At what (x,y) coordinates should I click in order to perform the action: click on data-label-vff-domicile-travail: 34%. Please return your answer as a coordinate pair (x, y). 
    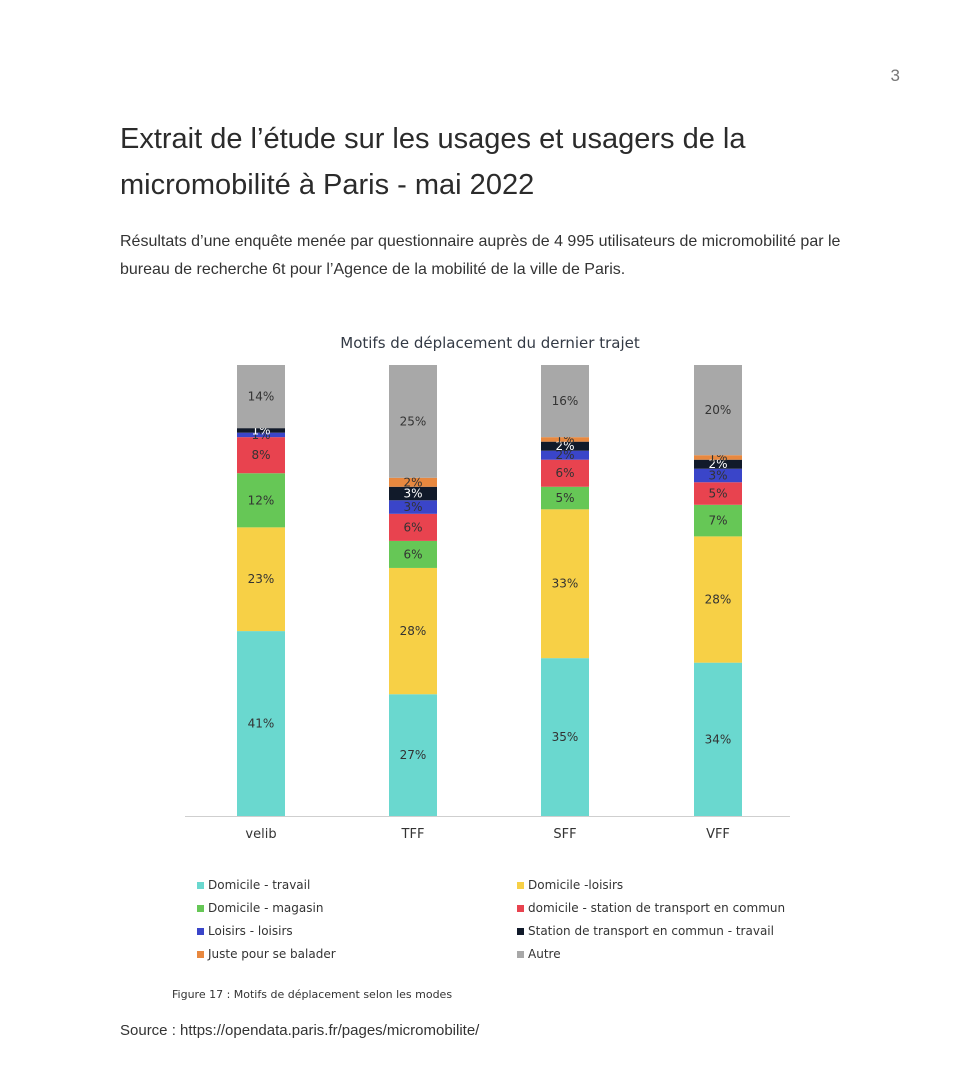
    Looking at the image, I should click on (718, 739).